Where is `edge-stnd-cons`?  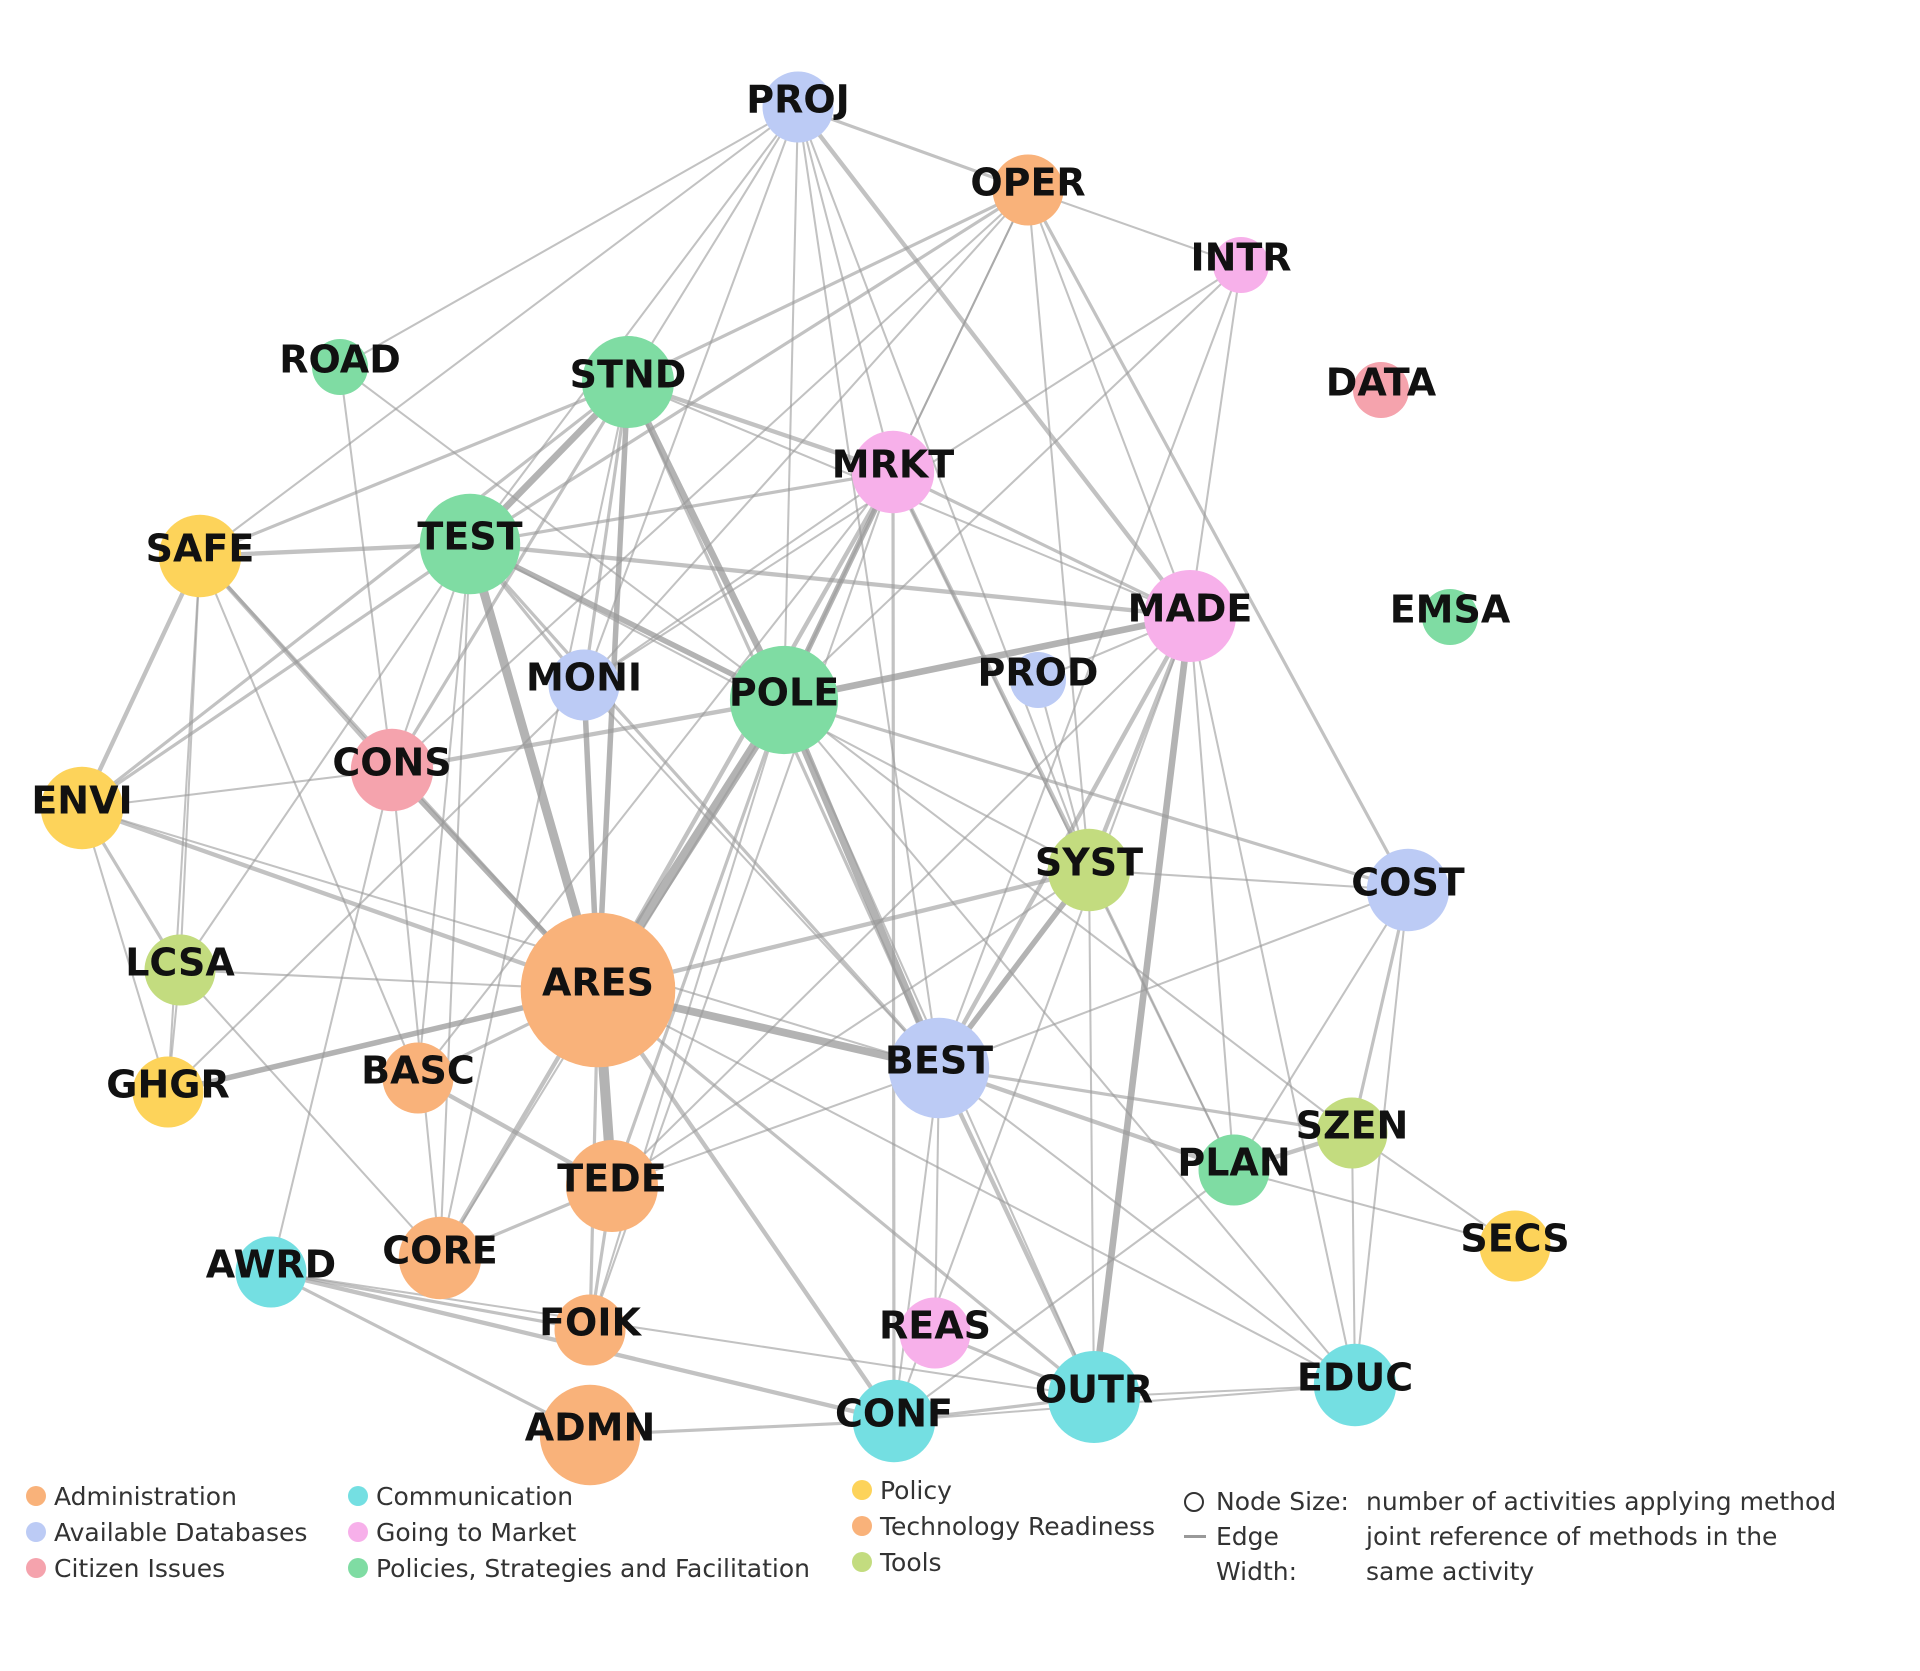
edge-stnd-cons is located at coordinates (510, 576).